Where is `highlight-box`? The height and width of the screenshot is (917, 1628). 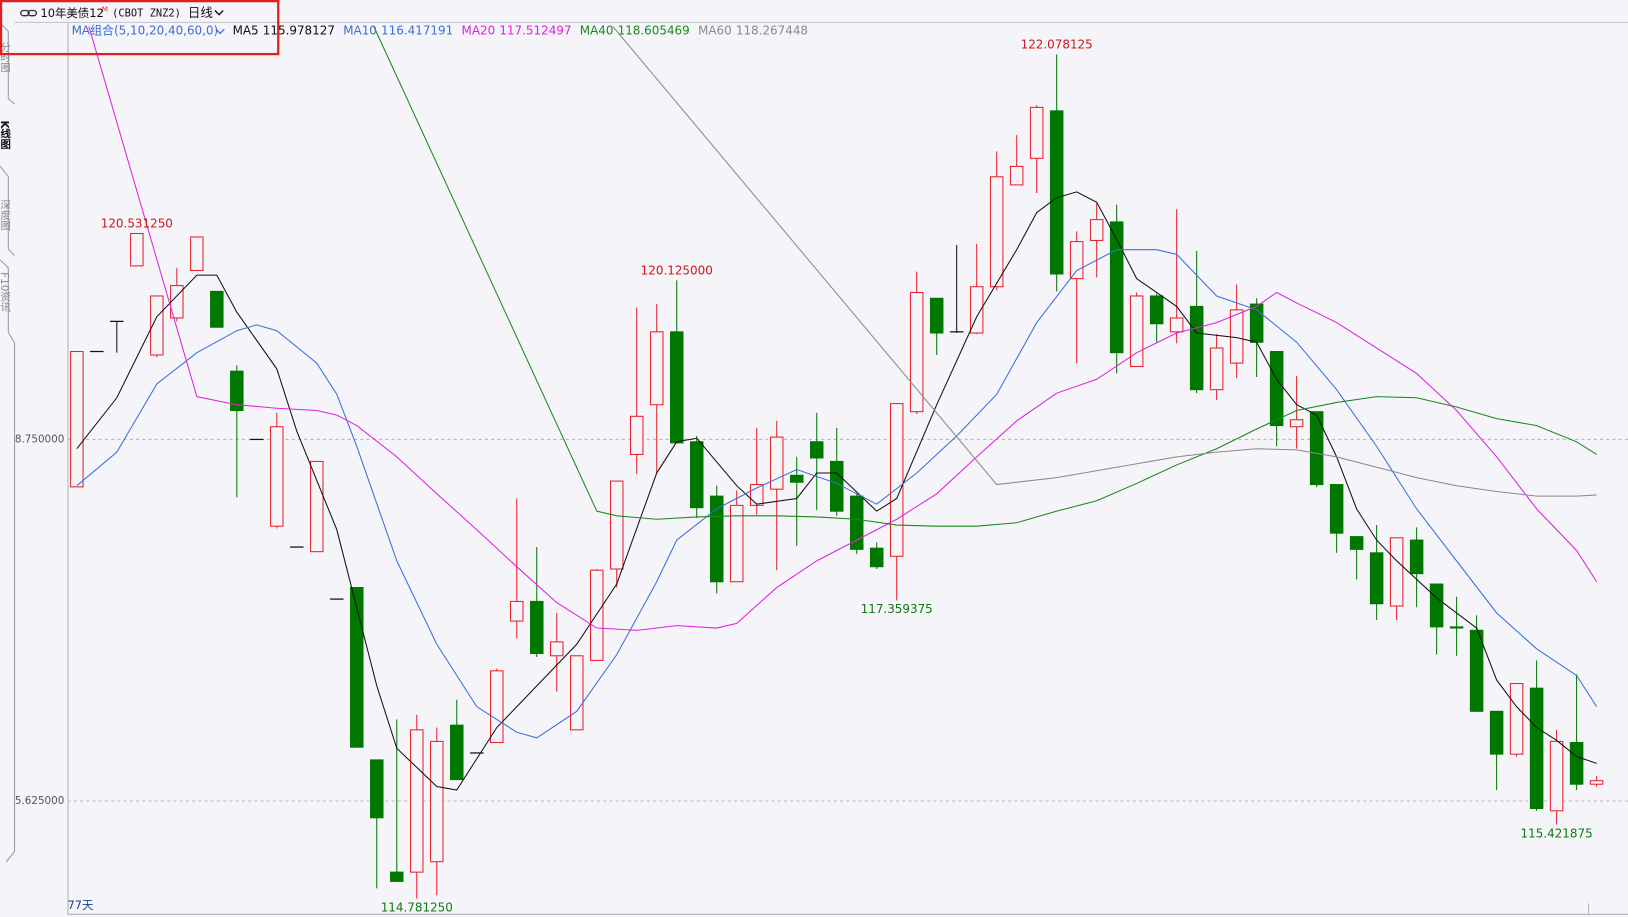 highlight-box is located at coordinates (140, 28).